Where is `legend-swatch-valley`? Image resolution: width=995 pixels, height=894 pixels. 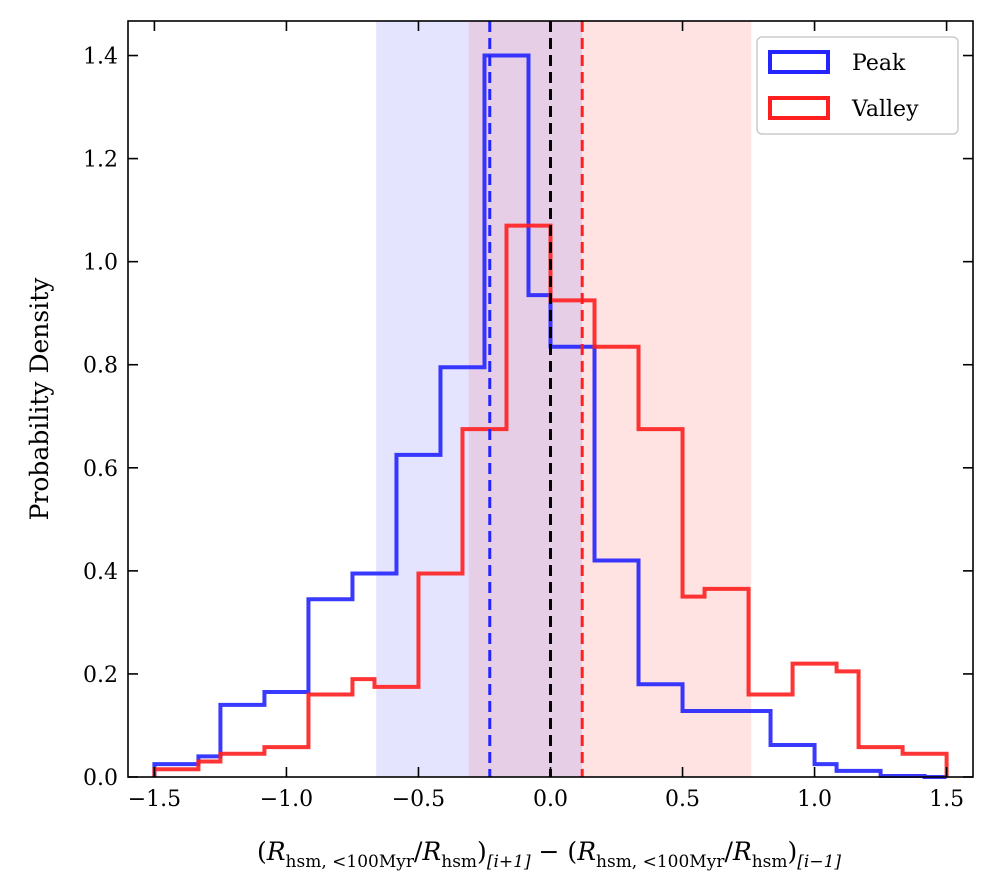 legend-swatch-valley is located at coordinates (799, 108).